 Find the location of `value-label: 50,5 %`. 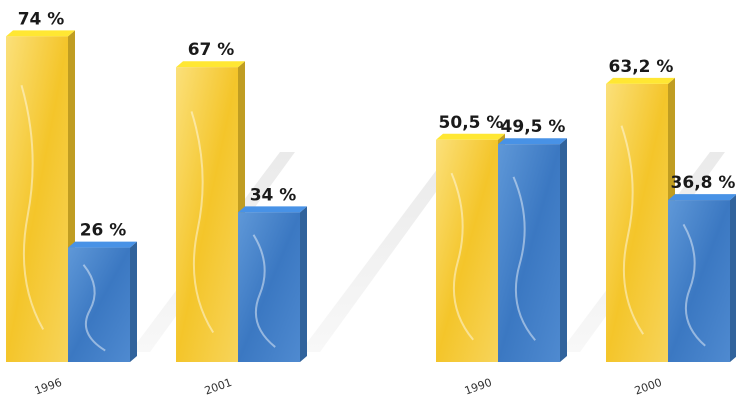

value-label: 50,5 % is located at coordinates (471, 123).